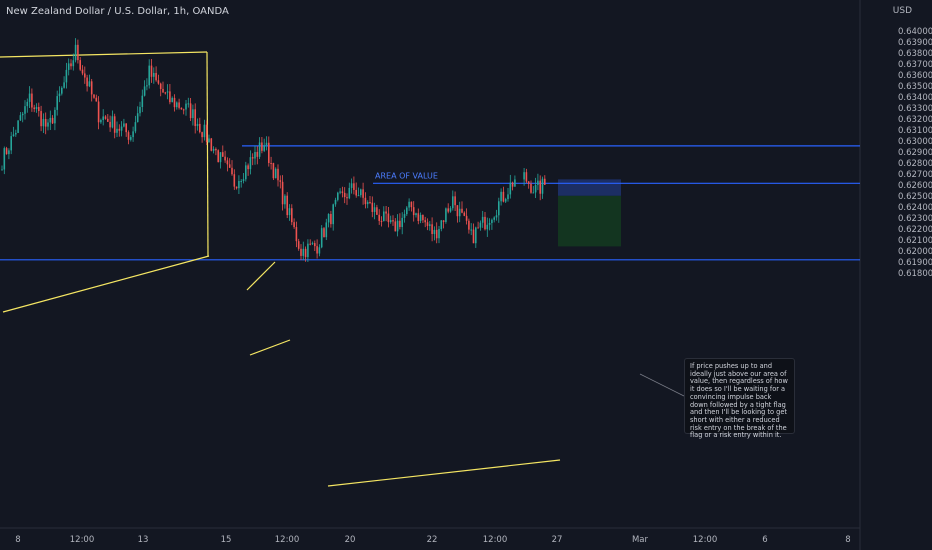  What do you see at coordinates (915, 175) in the screenshot?
I see `price-tick-label: 0.62700` at bounding box center [915, 175].